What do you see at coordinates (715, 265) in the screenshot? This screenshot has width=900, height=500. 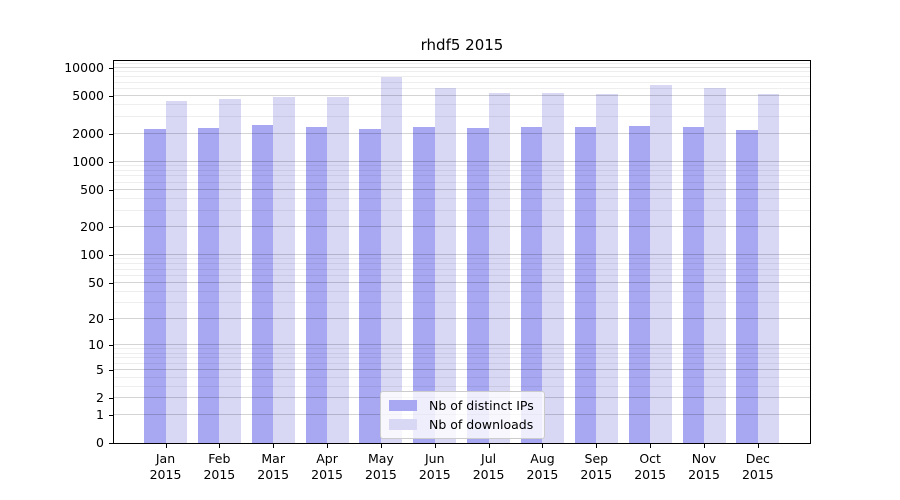 I see `bar-downloads-nov` at bounding box center [715, 265].